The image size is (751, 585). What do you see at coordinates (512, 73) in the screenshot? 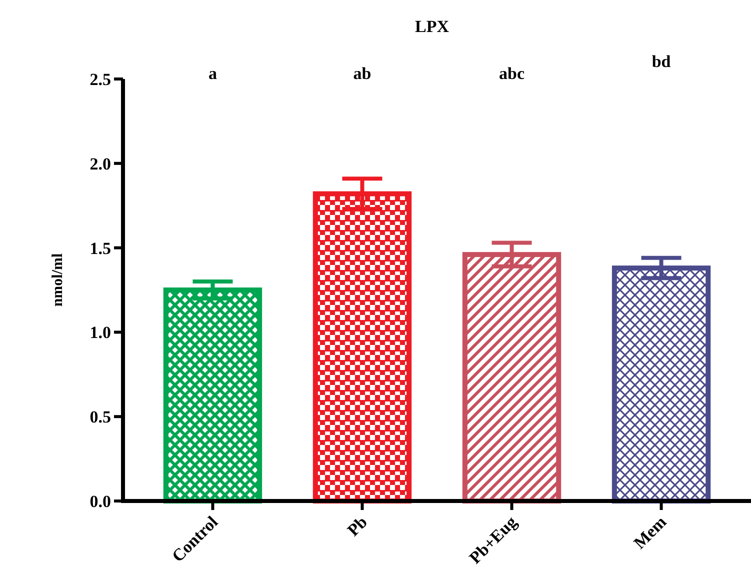
I see `annotation: abc` at bounding box center [512, 73].